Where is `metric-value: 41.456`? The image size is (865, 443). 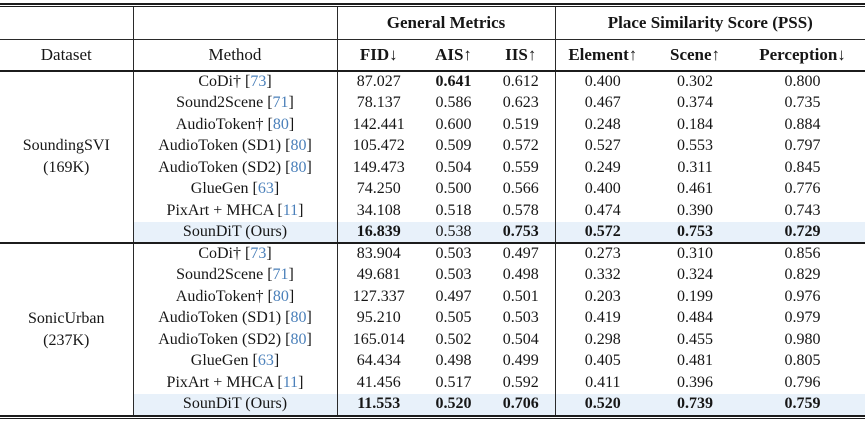
metric-value: 41.456 is located at coordinates (378, 382).